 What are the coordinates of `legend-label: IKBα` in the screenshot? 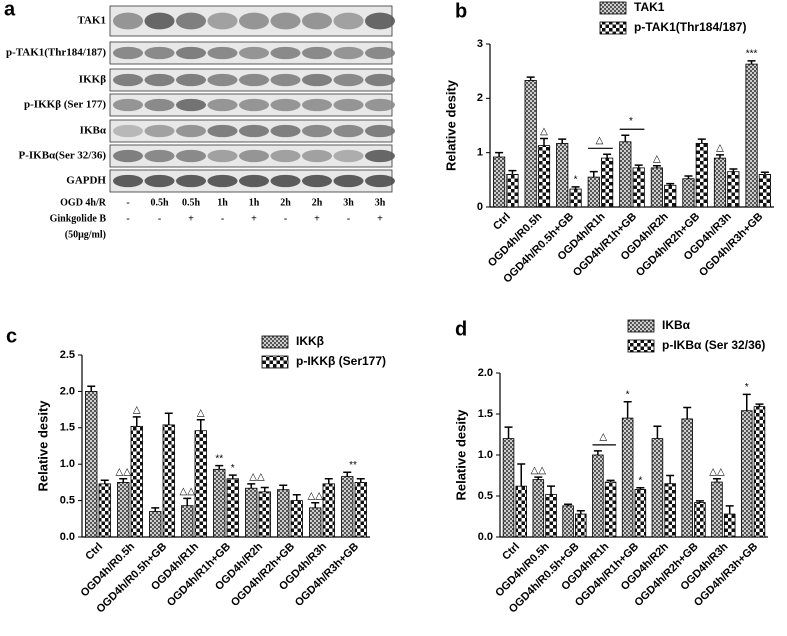 It's located at (676, 325).